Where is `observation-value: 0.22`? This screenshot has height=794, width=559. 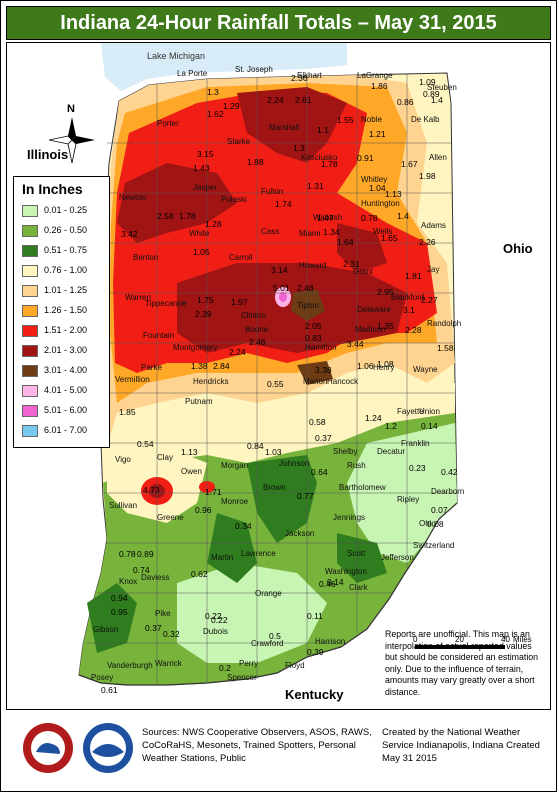 observation-value: 0.22 is located at coordinates (213, 616).